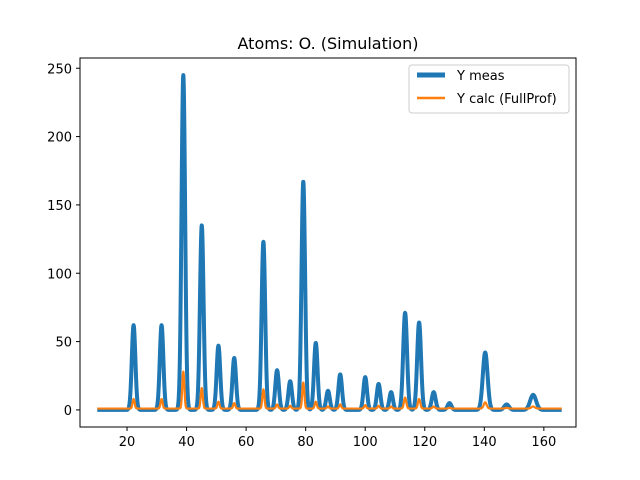 This screenshot has width=640, height=480. I want to click on x-tick-label: 20, so click(127, 442).